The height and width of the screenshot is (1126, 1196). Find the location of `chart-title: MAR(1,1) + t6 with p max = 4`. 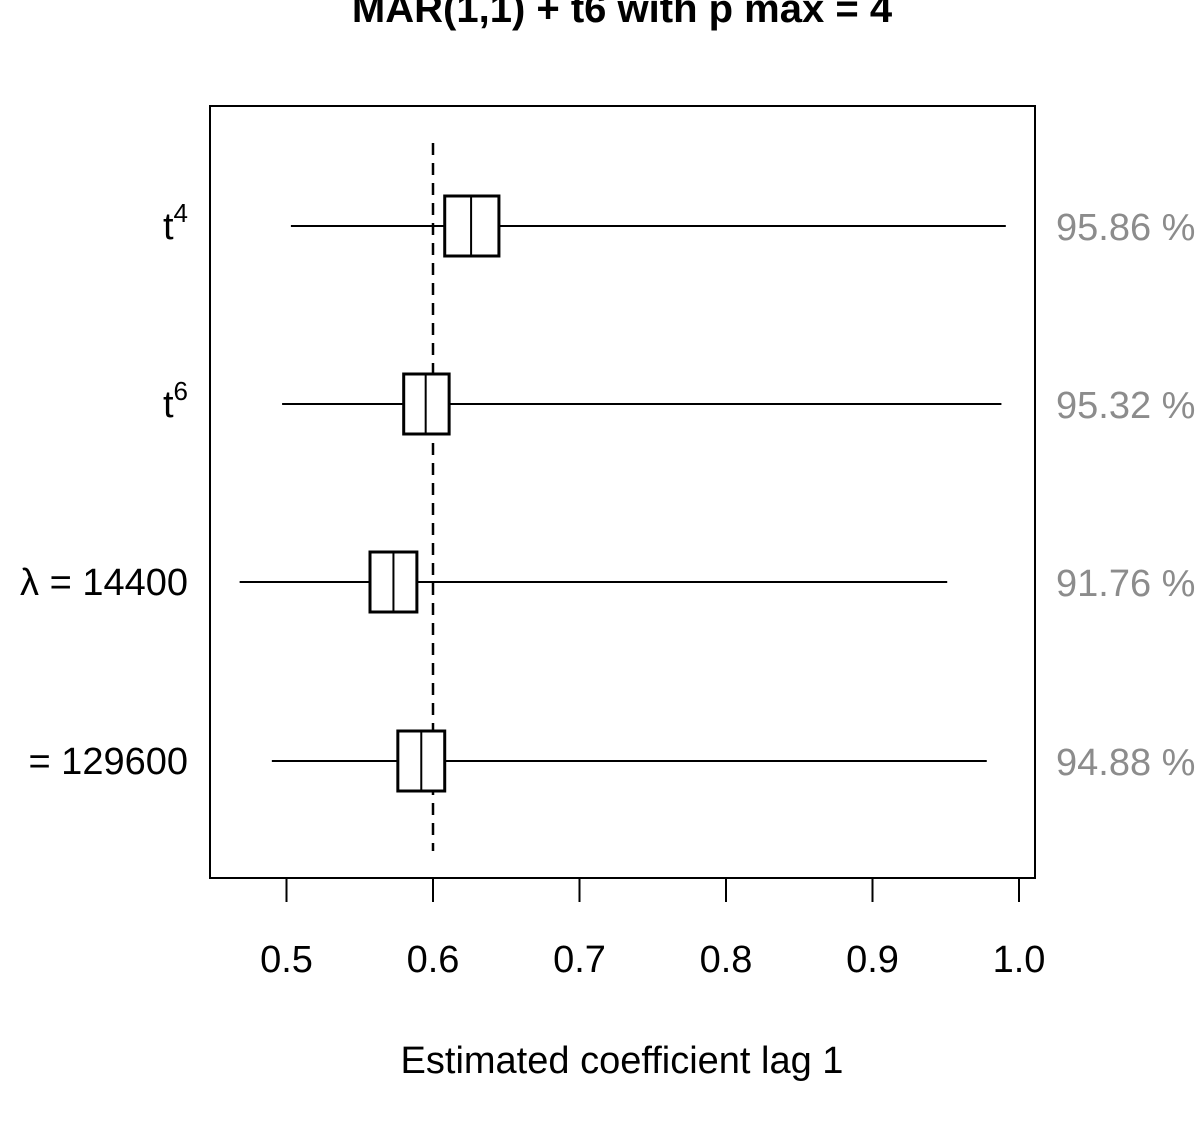

chart-title: MAR(1,1) + t6 with p max = 4 is located at coordinates (622, 15).